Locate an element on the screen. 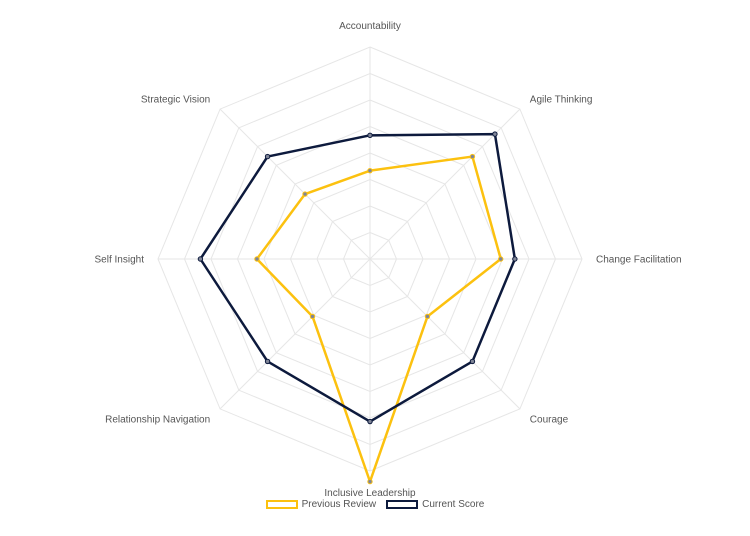 Image resolution: width=750 pixels, height=536 pixels. axis-label: Inclusive Leadership is located at coordinates (370, 493).